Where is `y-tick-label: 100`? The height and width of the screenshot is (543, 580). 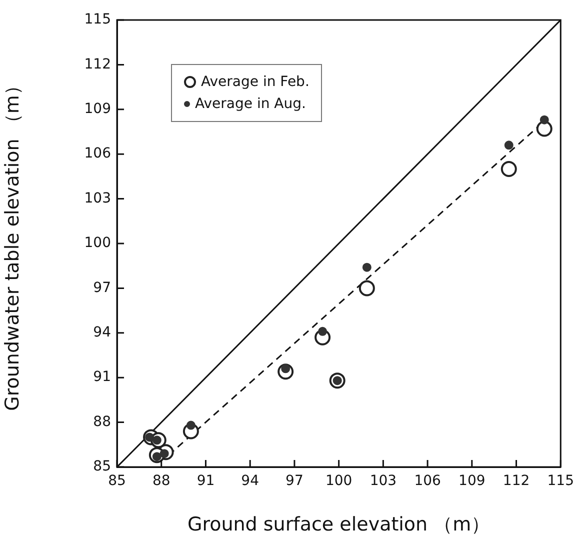 y-tick-label: 100 is located at coordinates (97, 243).